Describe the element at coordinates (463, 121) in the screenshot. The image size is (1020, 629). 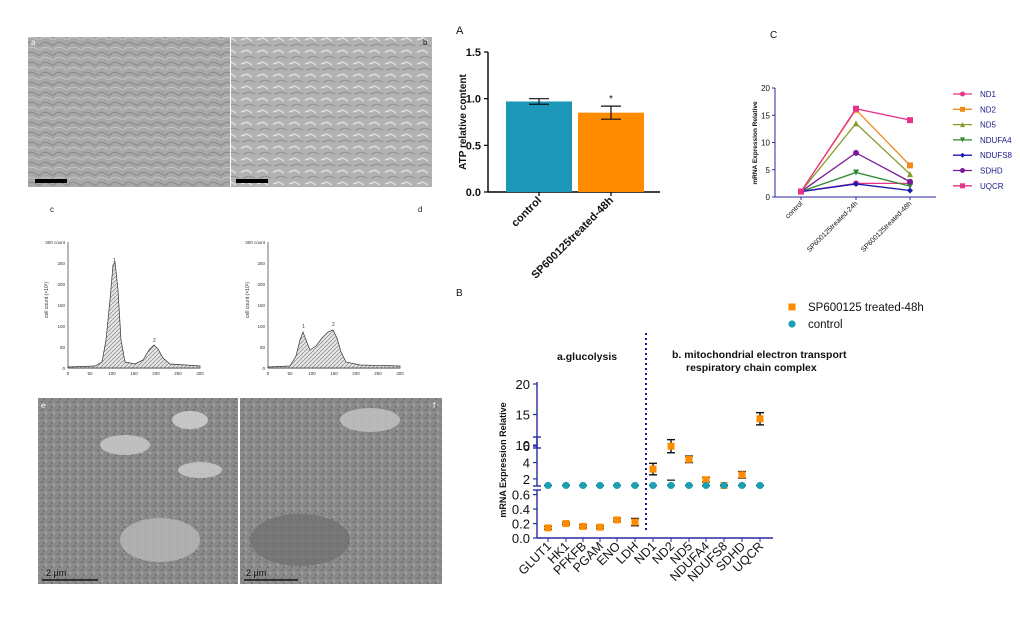
I see `y-axis-label: ATP relative content` at that location.